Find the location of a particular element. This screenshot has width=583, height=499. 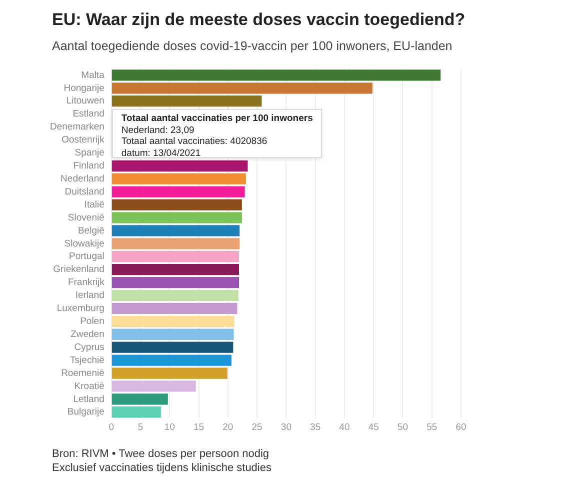

y-tick-label: Ierland is located at coordinates (89, 296).